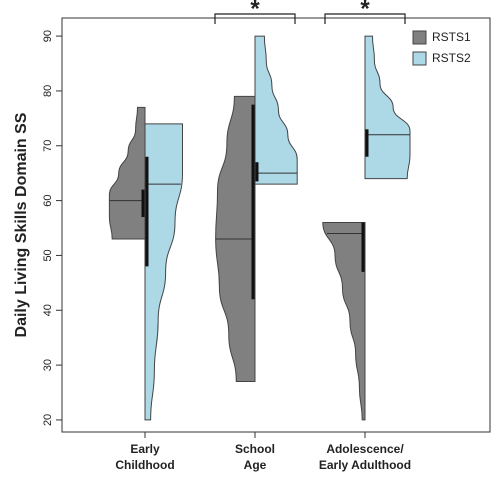  I want to click on y-tick-label: 70, so click(48, 146).